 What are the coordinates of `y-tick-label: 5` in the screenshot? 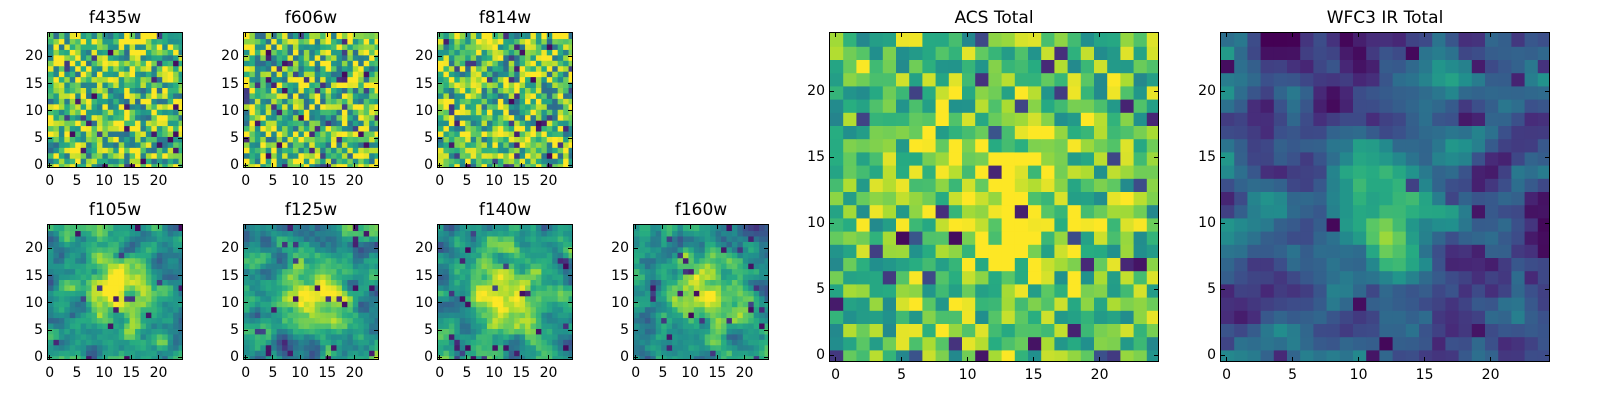 It's located at (428, 138).